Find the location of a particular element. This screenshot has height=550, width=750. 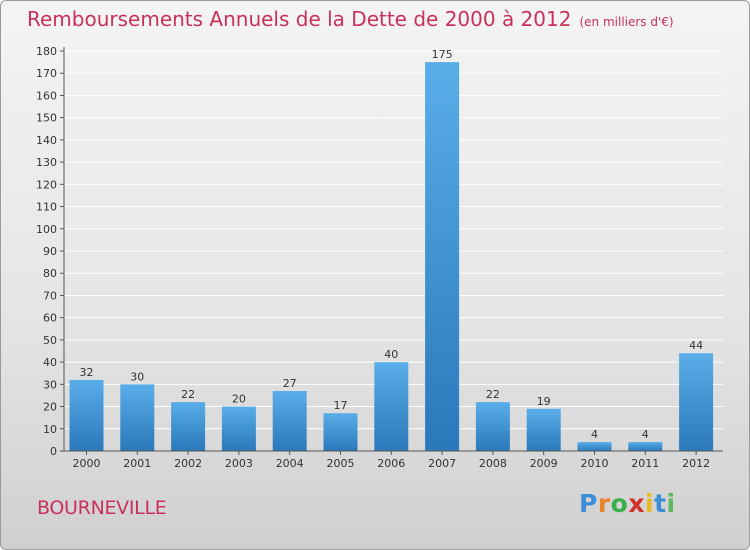

bar-2000 is located at coordinates (86, 415).